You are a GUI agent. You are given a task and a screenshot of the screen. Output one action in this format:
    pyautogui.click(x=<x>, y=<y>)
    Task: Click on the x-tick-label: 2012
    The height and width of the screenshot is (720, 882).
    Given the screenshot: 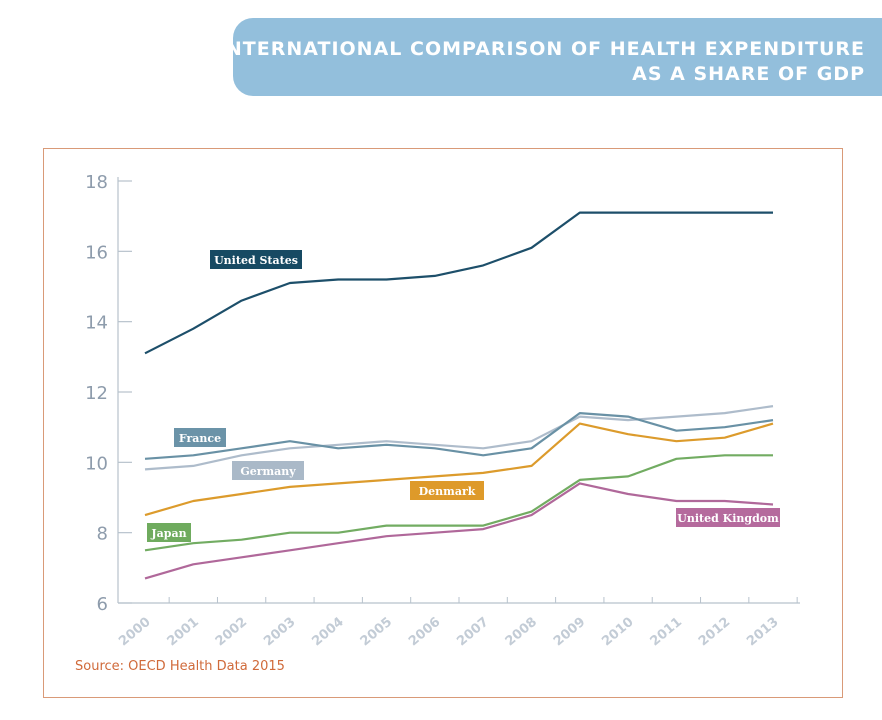 What is the action you would take?
    pyautogui.click(x=714, y=632)
    